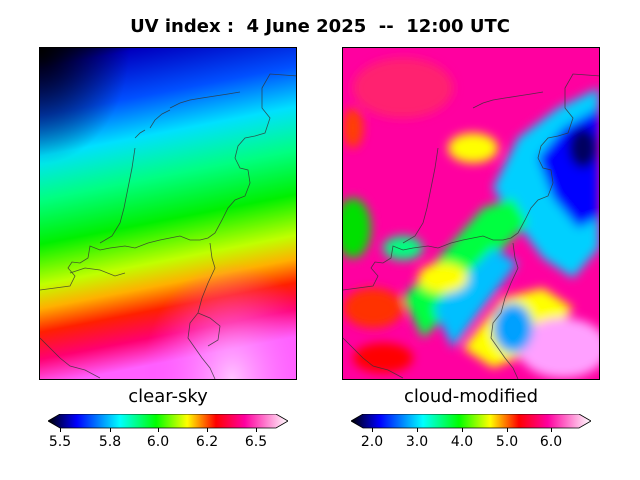 The height and width of the screenshot is (480, 640). Describe the element at coordinates (417, 442) in the screenshot. I see `cloud-modified-tick-label: 3.0` at that location.